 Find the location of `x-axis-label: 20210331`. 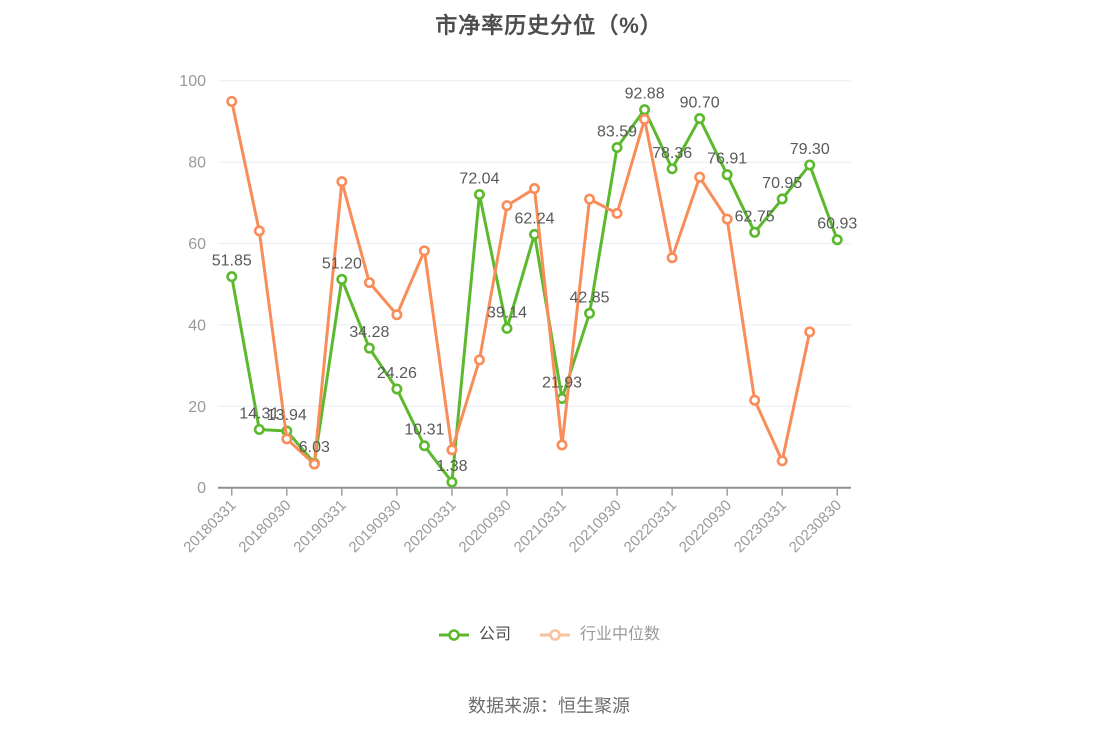

x-axis-label: 20210331 is located at coordinates (540, 526).